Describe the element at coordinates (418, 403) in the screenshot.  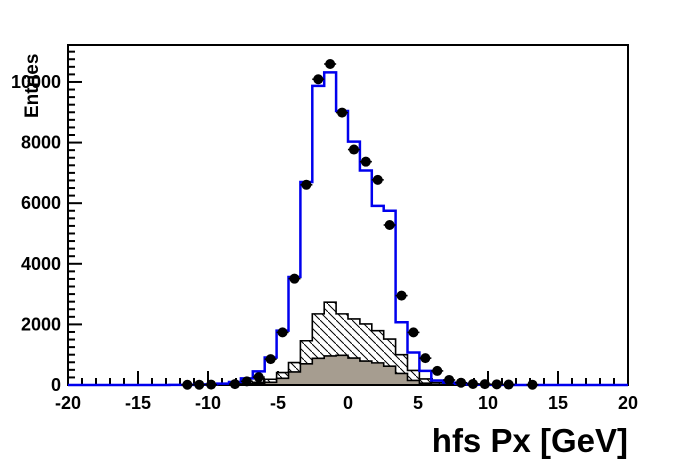
I see `x-tick-label: 5` at that location.